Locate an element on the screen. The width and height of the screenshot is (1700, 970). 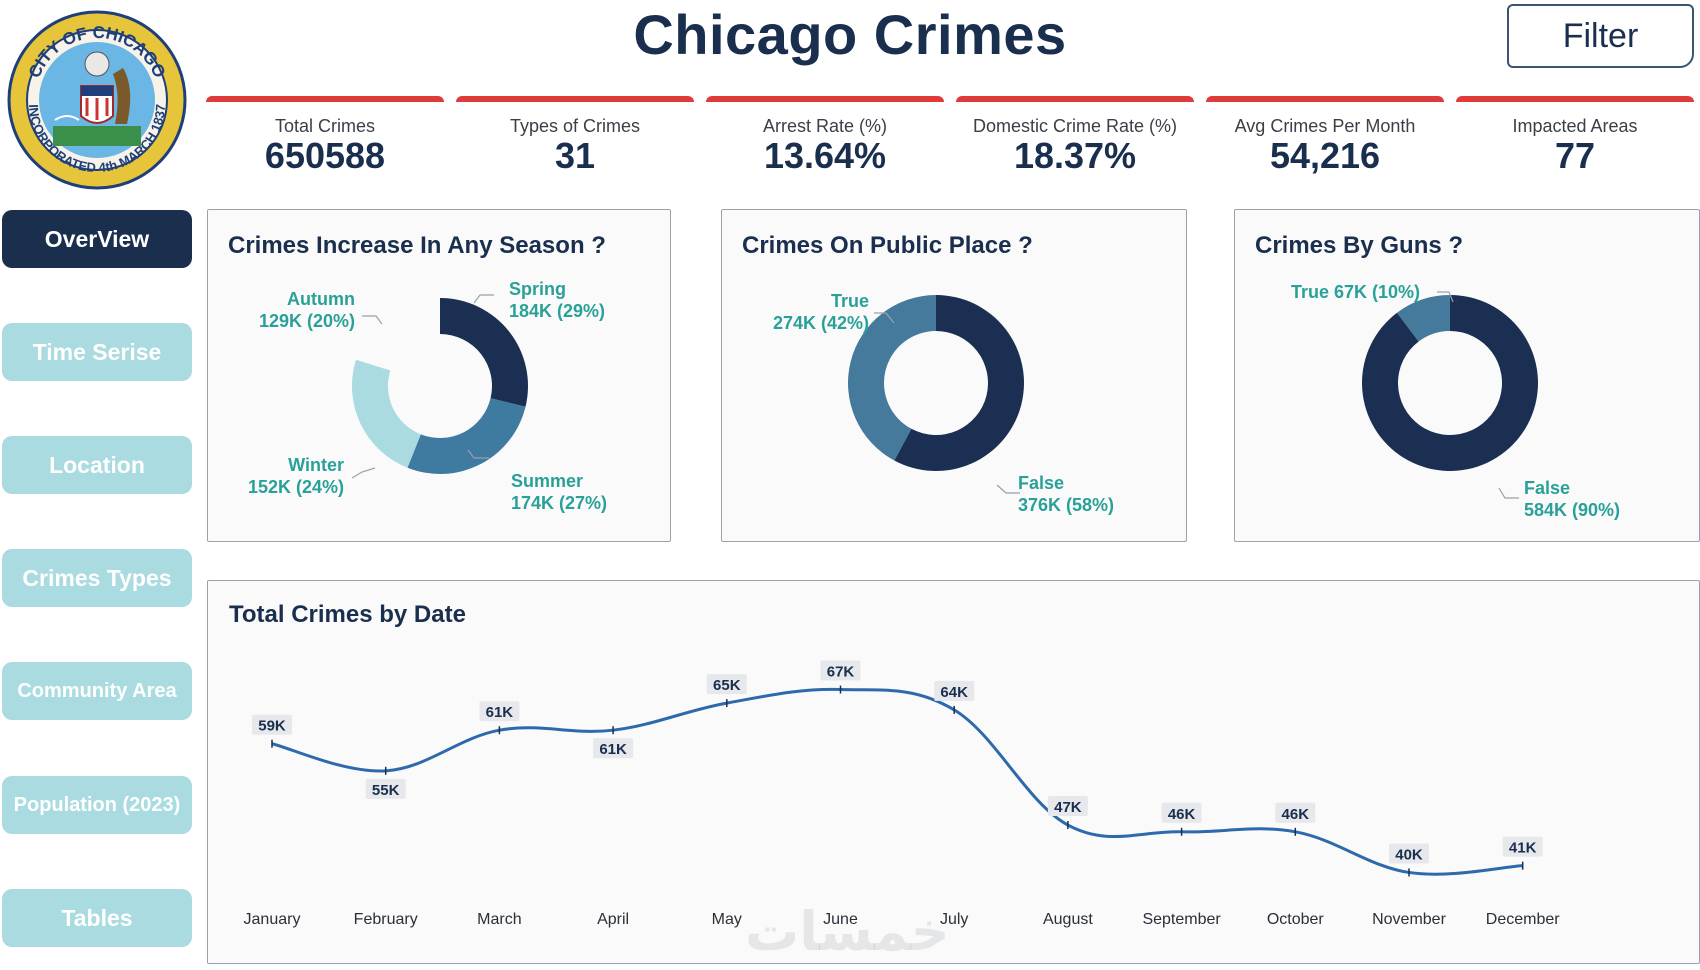
data-label: 47K is located at coordinates (1068, 807).